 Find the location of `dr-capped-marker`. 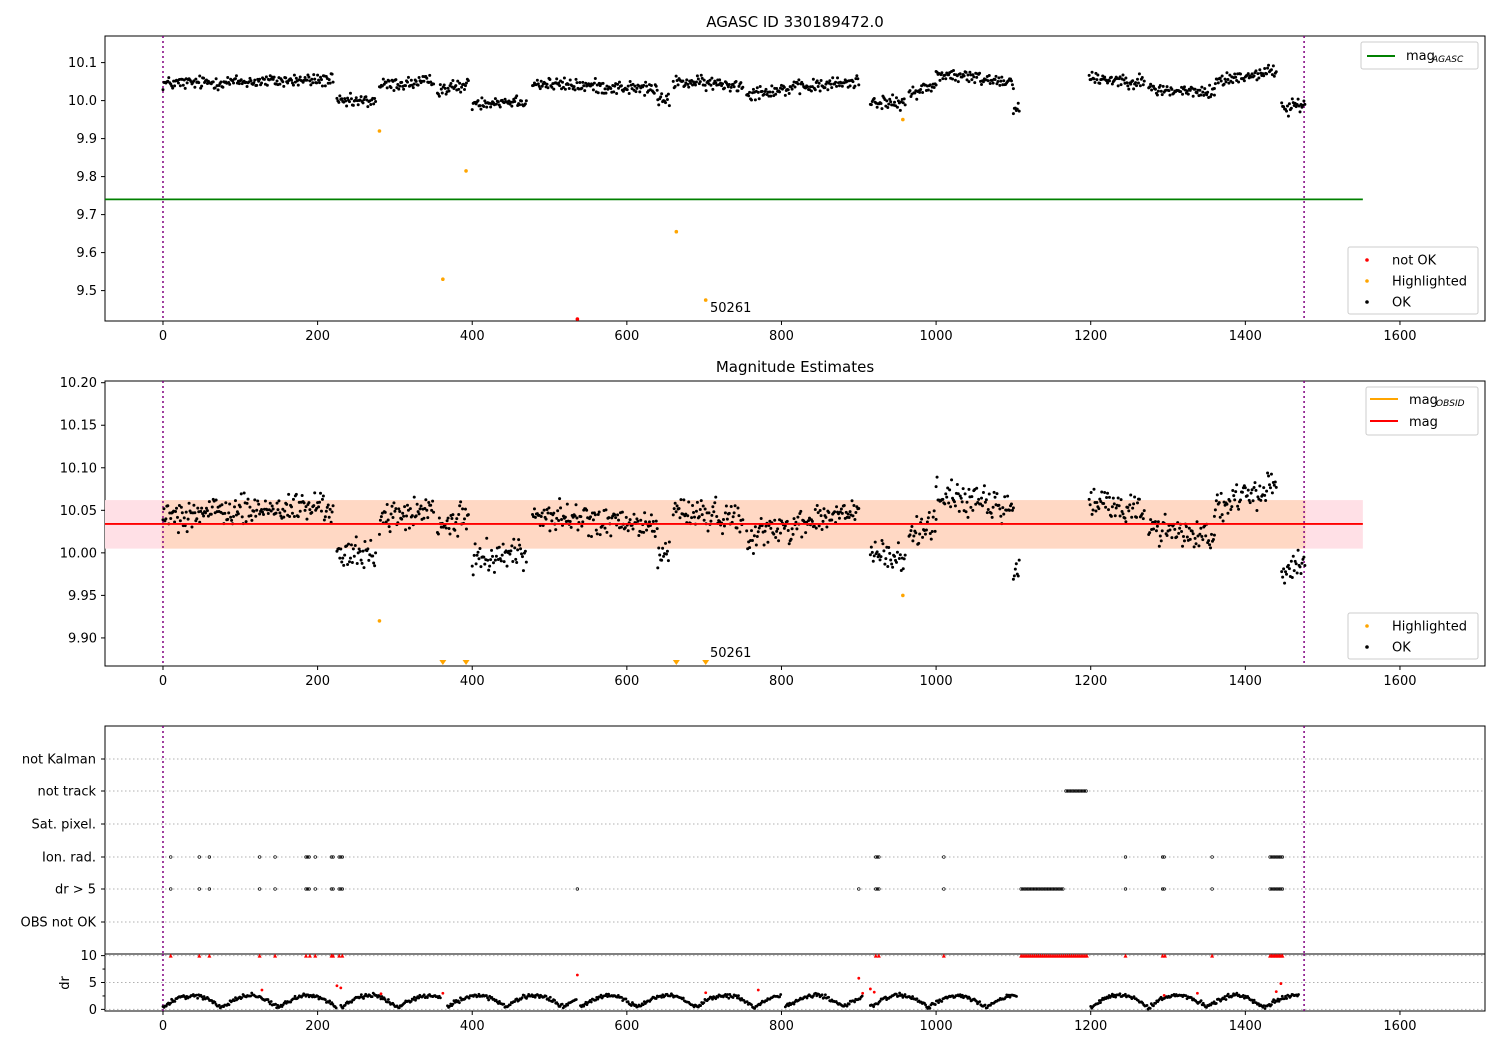

dr-capped-marker is located at coordinates (1086, 955).